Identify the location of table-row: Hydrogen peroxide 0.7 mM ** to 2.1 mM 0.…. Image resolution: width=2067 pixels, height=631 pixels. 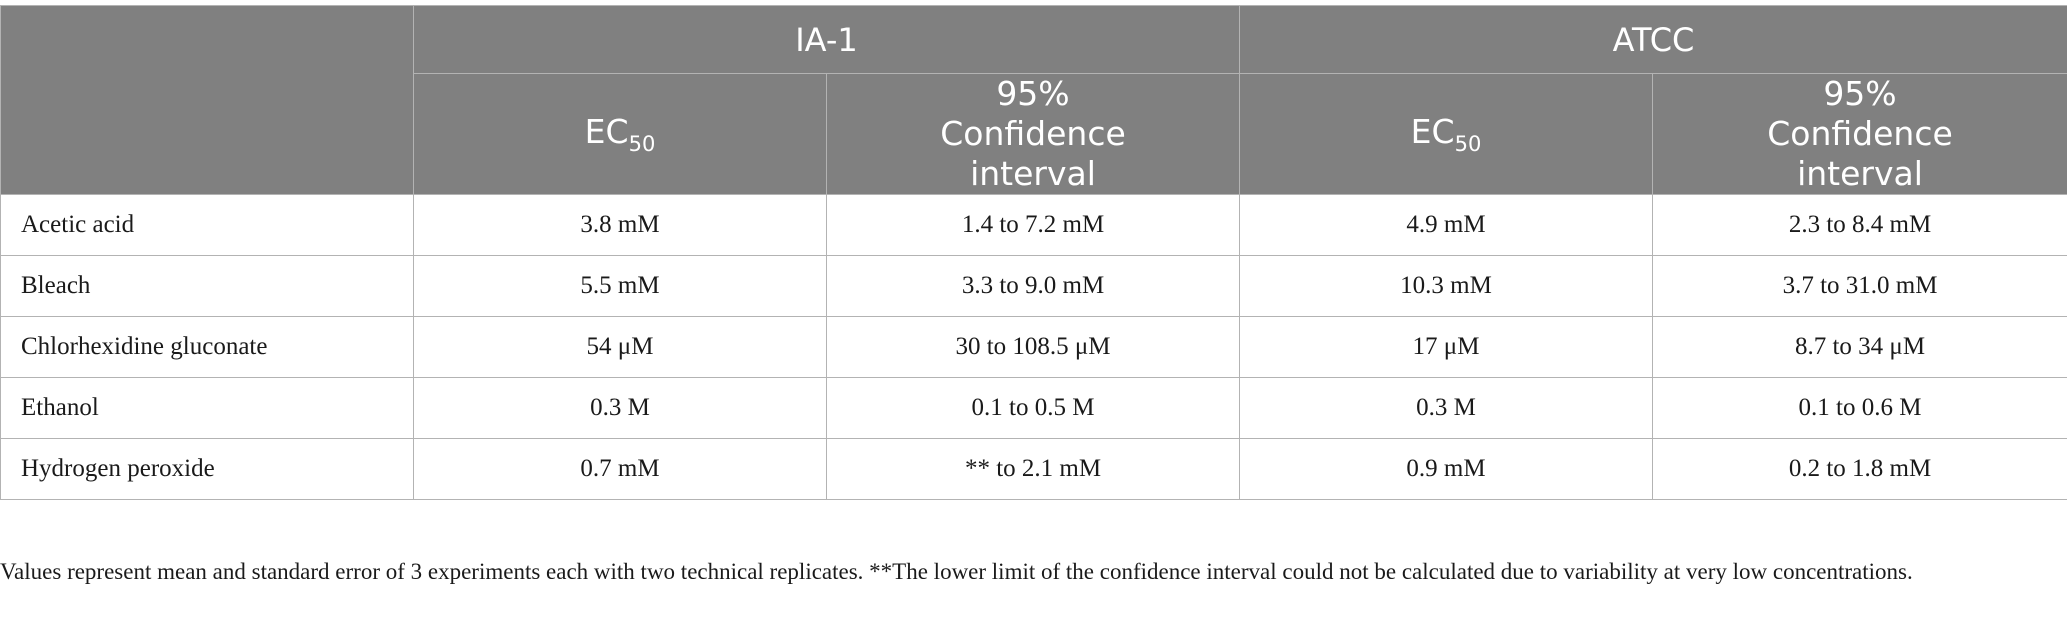
(1033, 469).